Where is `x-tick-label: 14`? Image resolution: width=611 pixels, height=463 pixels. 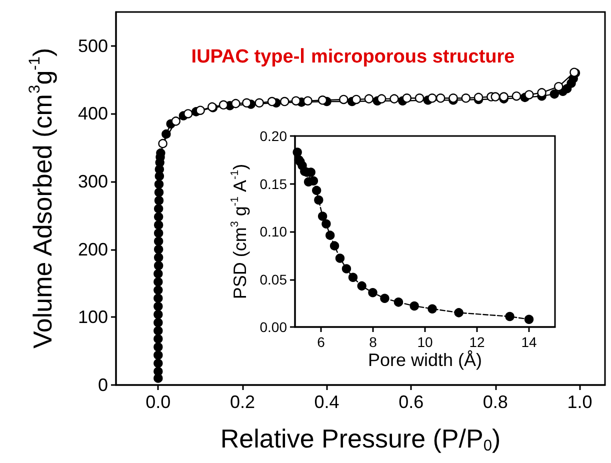 x-tick-label: 14 is located at coordinates (529, 342).